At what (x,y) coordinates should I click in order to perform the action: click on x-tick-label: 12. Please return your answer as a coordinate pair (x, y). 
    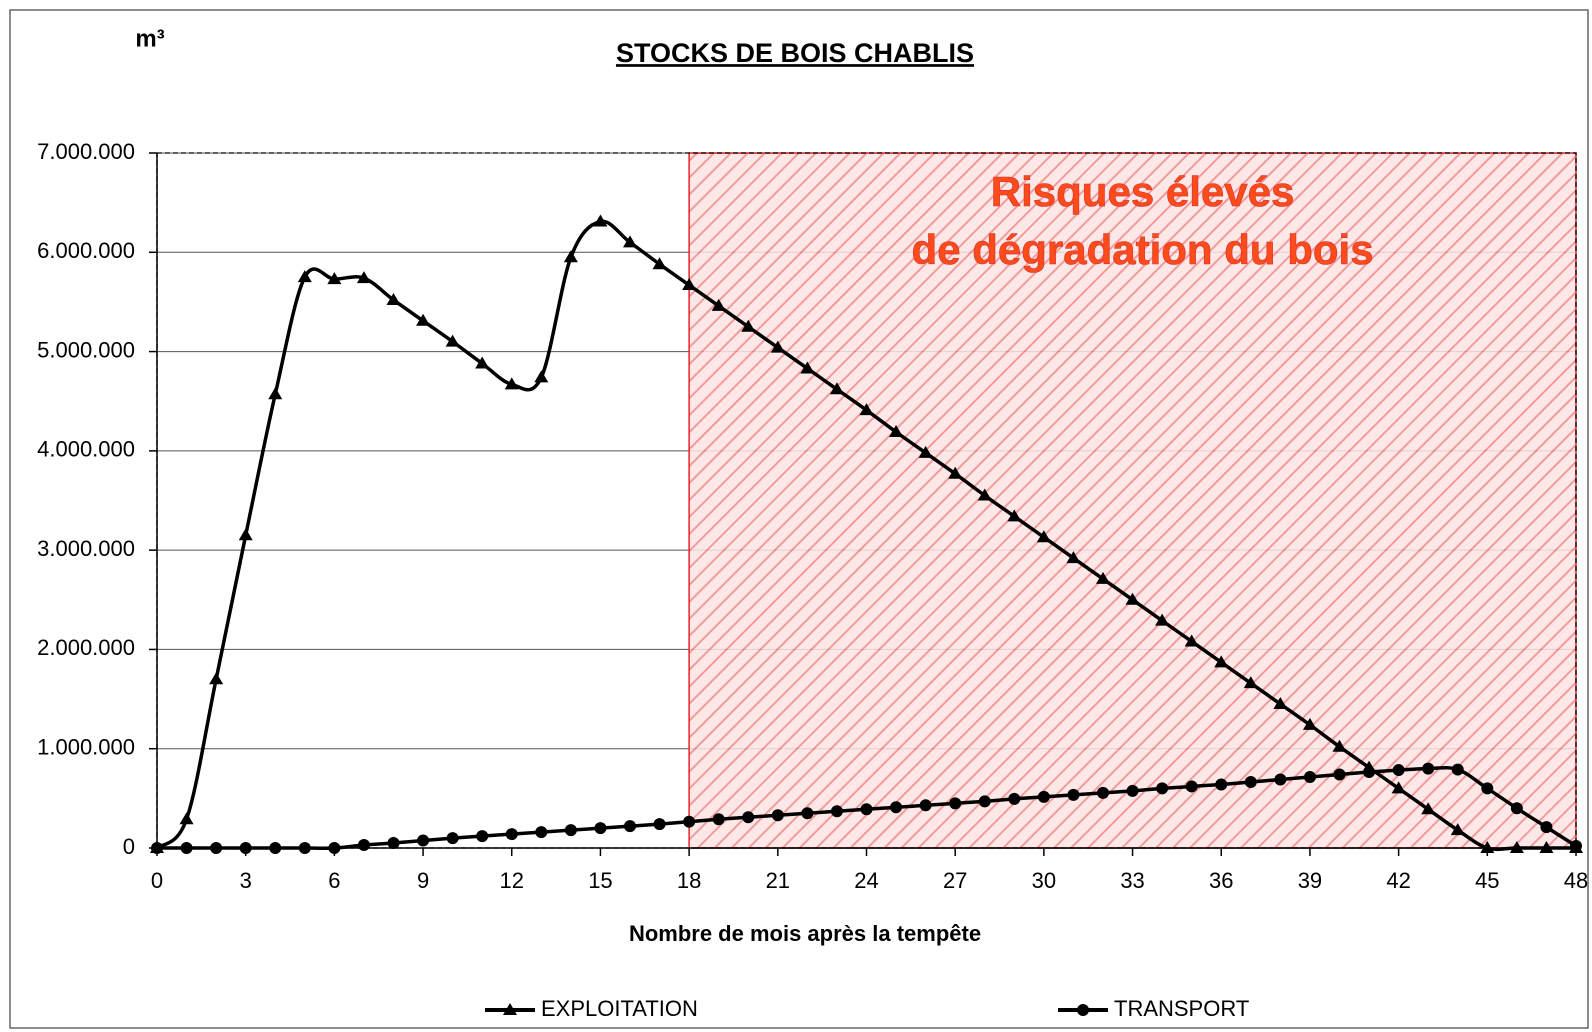
    Looking at the image, I should click on (512, 880).